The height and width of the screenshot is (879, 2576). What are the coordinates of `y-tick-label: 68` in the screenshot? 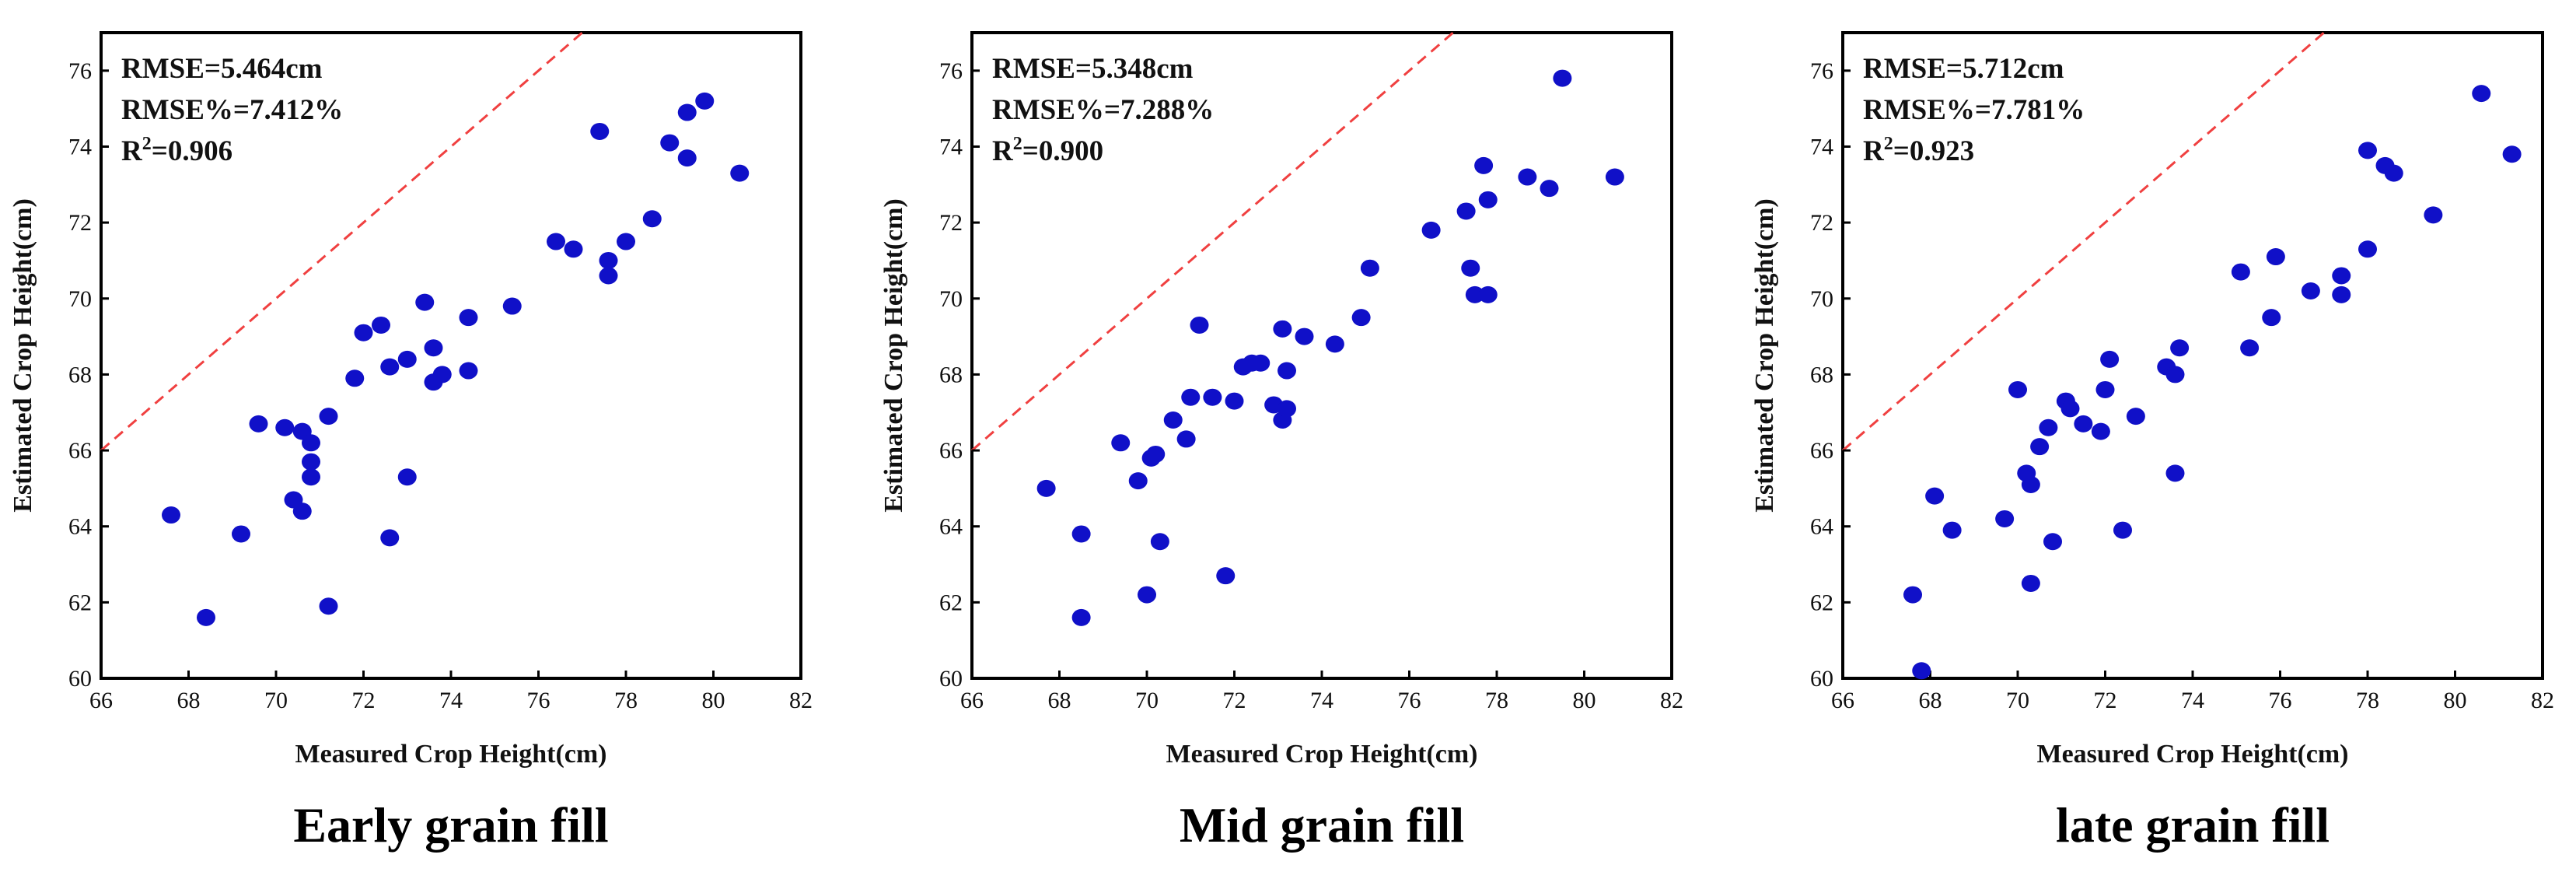 It's located at (1822, 375).